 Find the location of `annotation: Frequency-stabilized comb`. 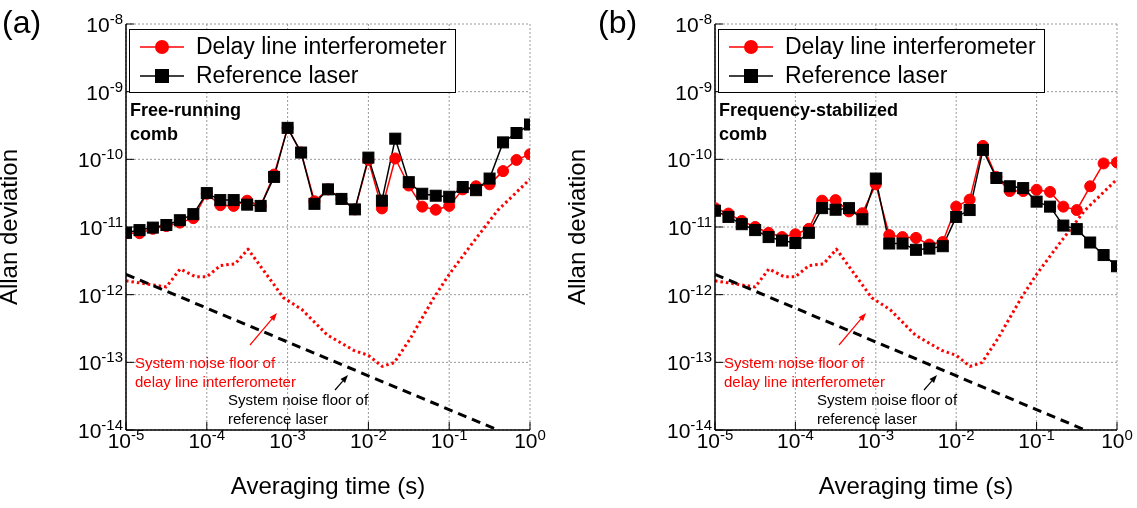

annotation: Frequency-stabilized comb is located at coordinates (809, 122).